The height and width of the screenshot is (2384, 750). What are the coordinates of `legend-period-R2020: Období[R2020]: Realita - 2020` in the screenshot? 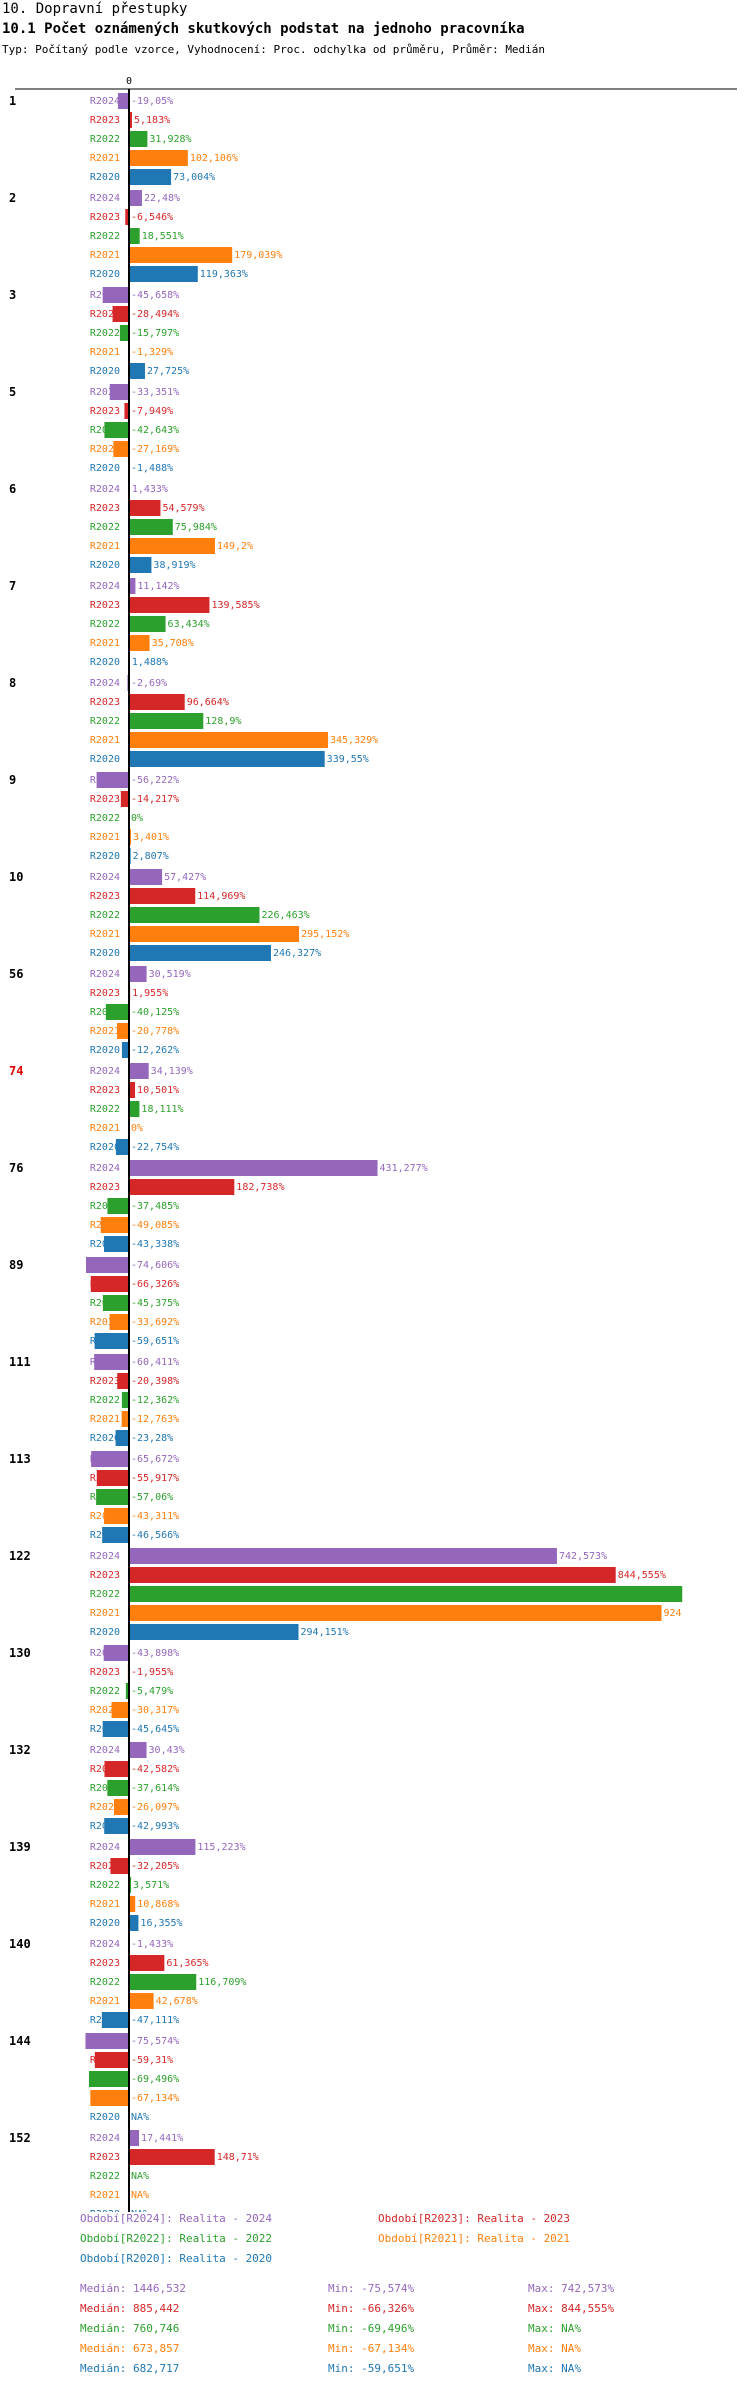 It's located at (176, 2258).